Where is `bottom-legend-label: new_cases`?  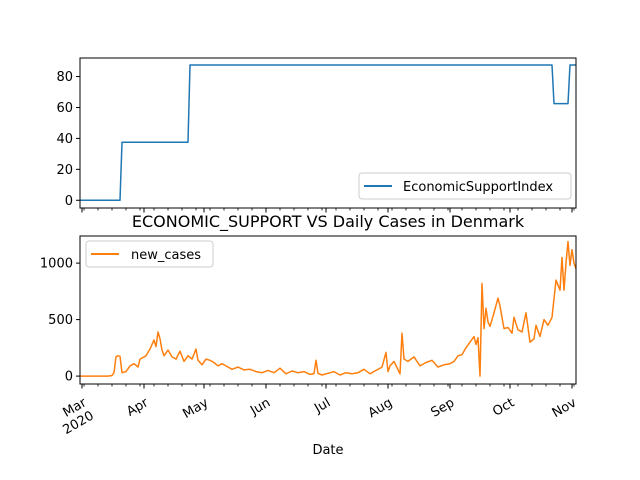
bottom-legend-label: new_cases is located at coordinates (166, 255).